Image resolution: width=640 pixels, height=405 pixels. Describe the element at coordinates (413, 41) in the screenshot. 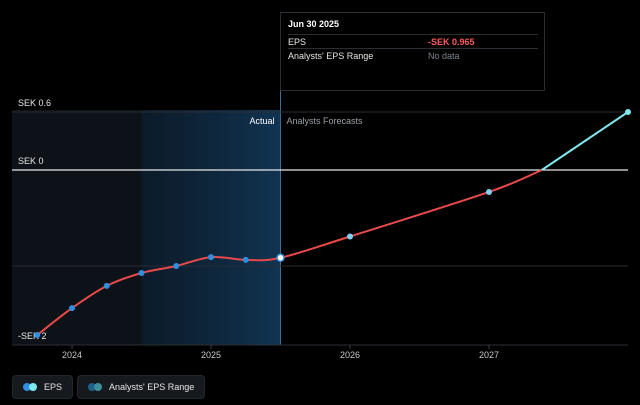

I see `tooltip-row-eps: EPS -SEK 0.965` at that location.